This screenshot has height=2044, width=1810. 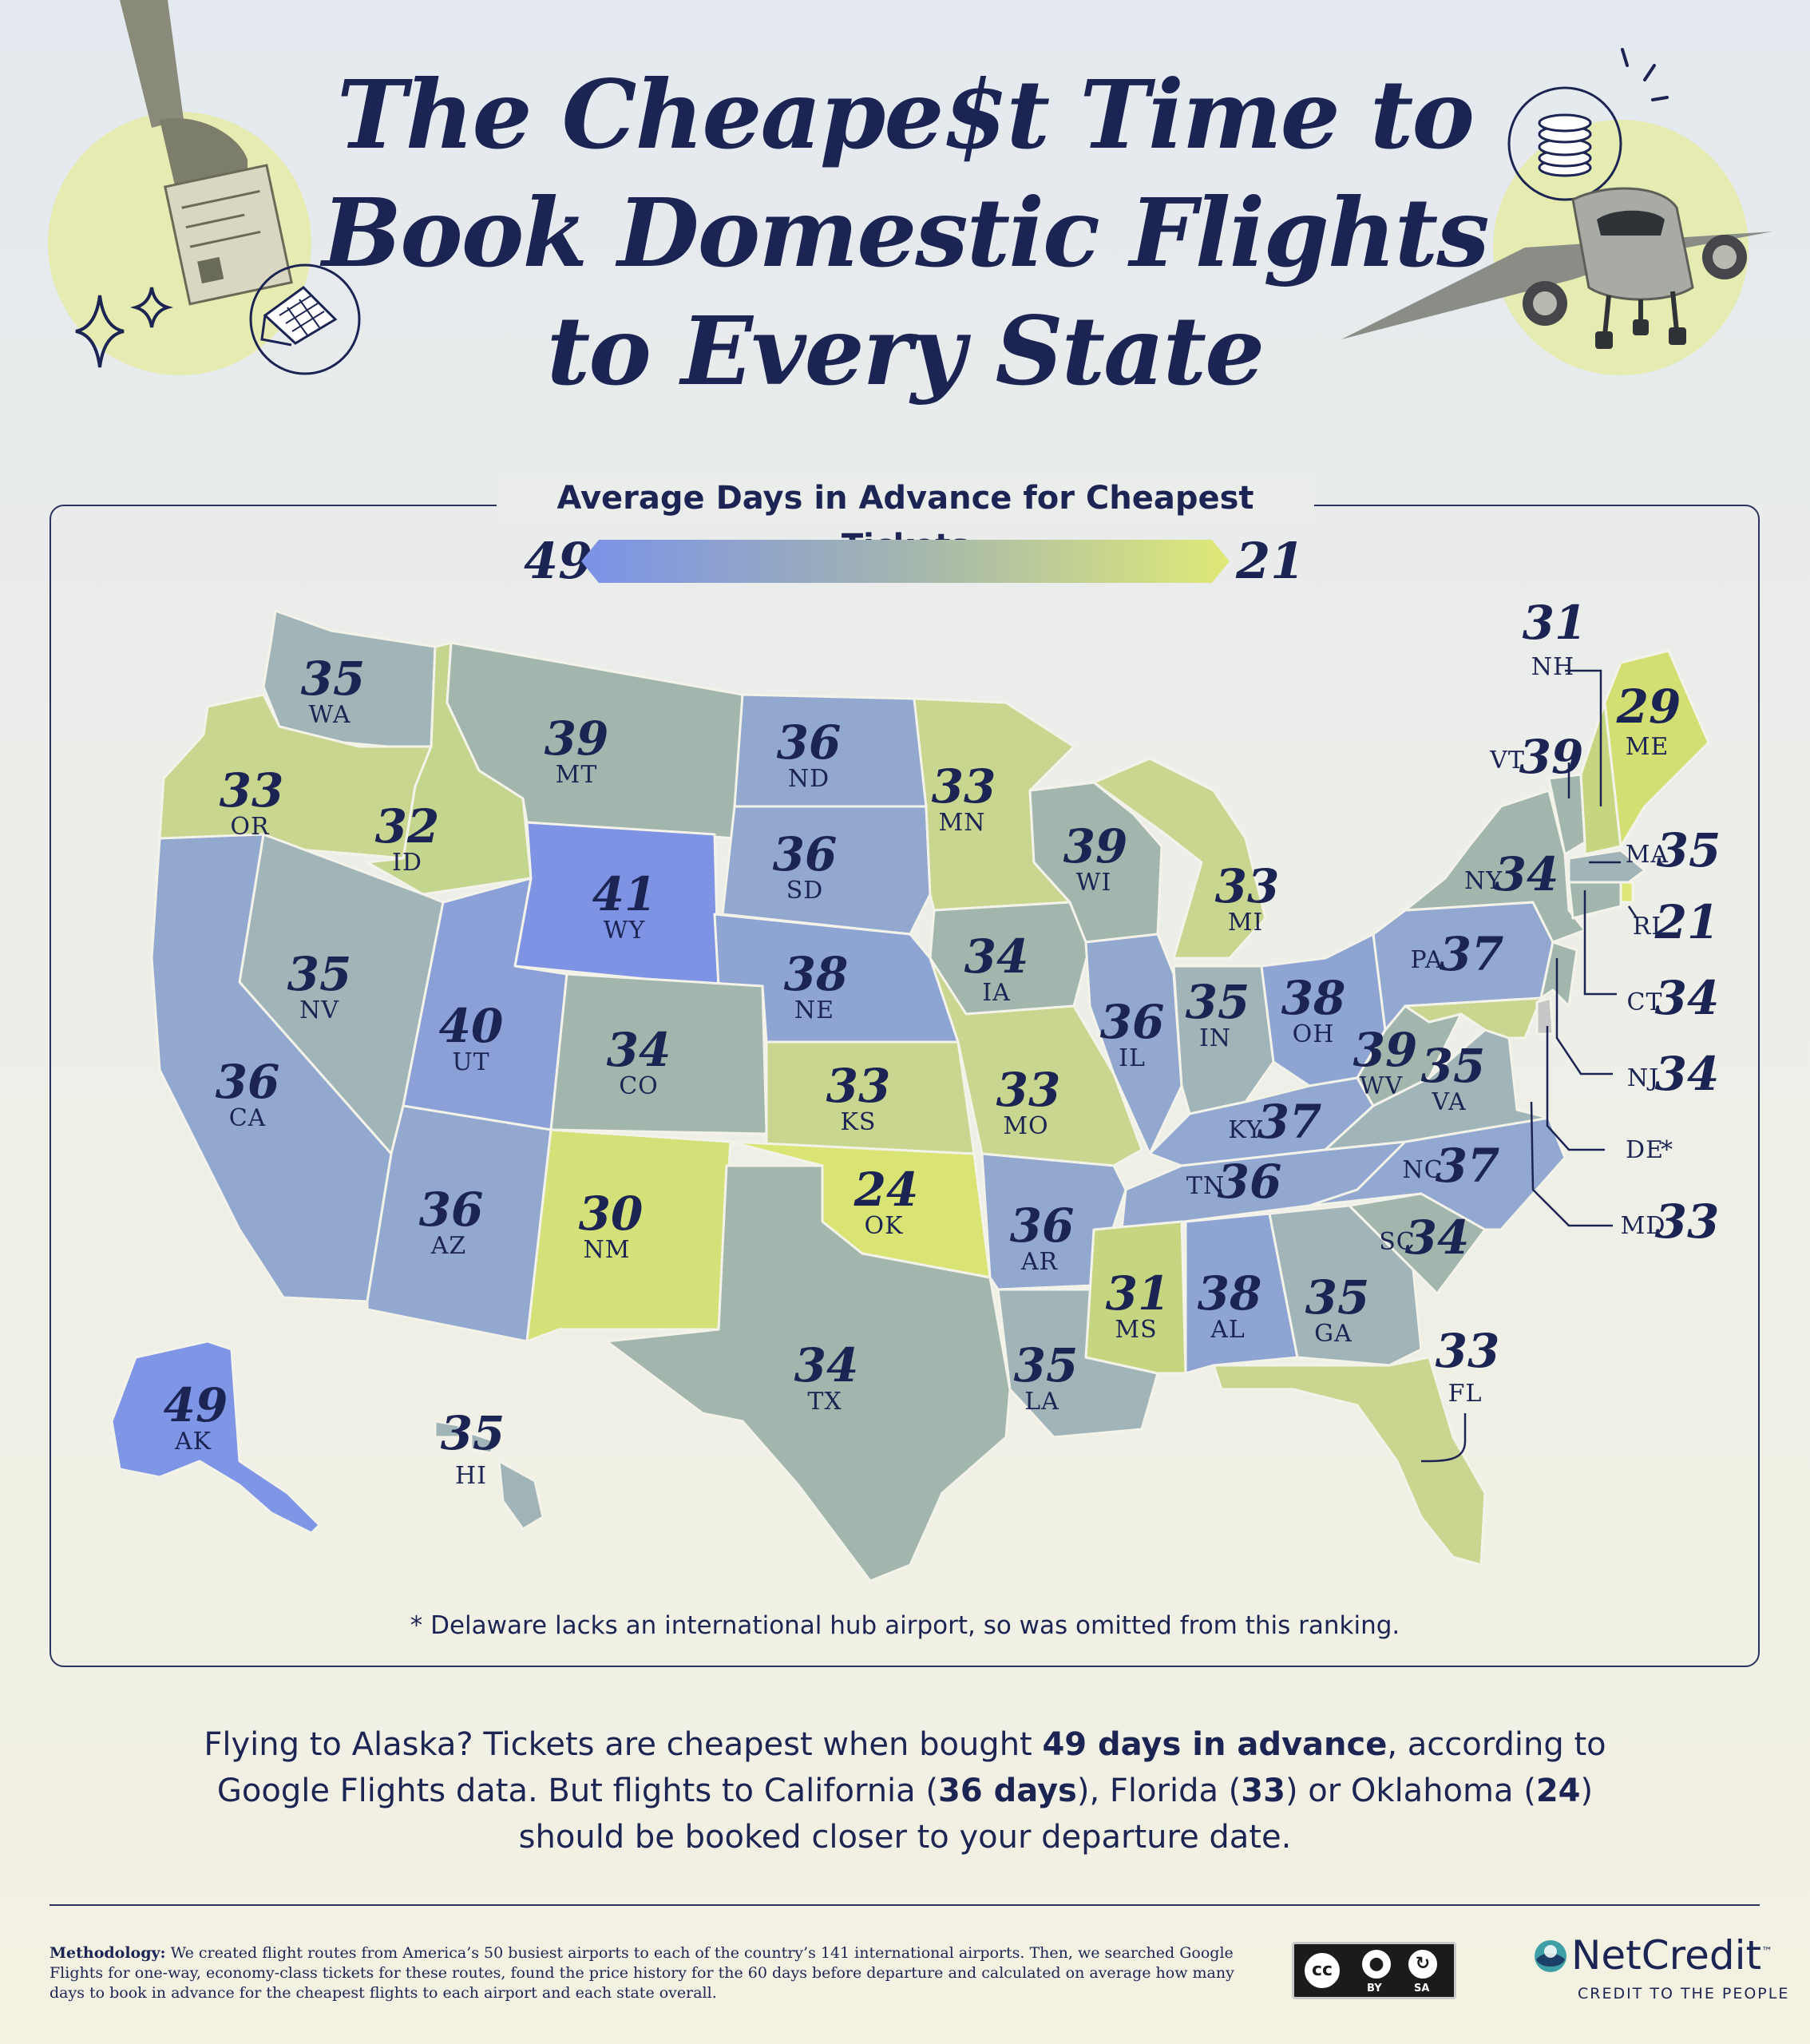 I want to click on abbr-NV: NV, so click(x=319, y=1010).